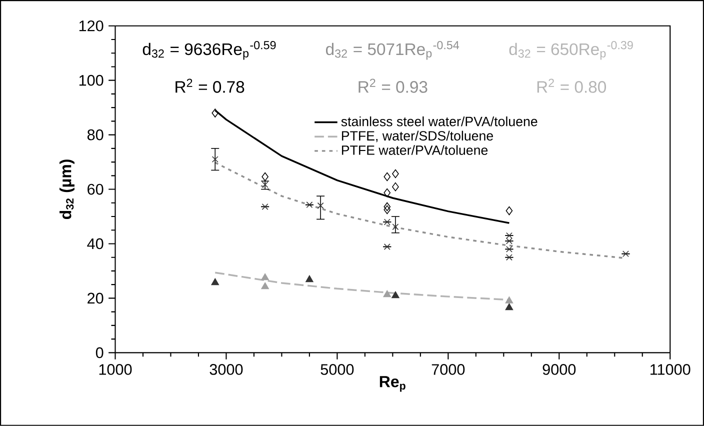 This screenshot has height=426, width=704. What do you see at coordinates (571, 50) in the screenshot?
I see `annotation: d$_{32}$ = 650Re$_{p}$-0.39` at bounding box center [571, 50].